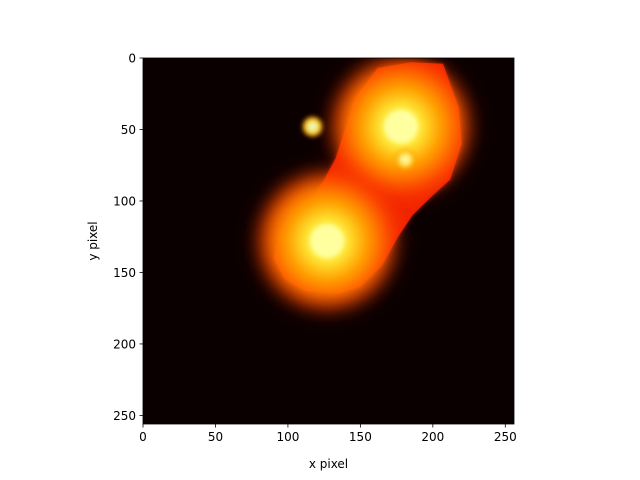  Describe the element at coordinates (128, 130) in the screenshot. I see `y-tick-label: 50` at that location.